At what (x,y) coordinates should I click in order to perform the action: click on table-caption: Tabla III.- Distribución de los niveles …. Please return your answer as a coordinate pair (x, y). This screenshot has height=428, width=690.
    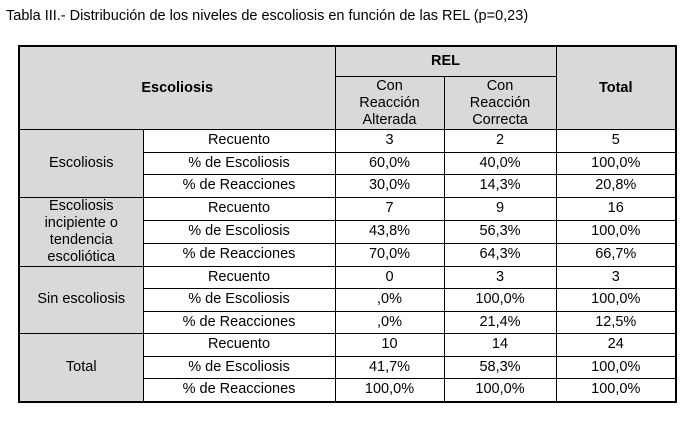
    Looking at the image, I should click on (267, 16).